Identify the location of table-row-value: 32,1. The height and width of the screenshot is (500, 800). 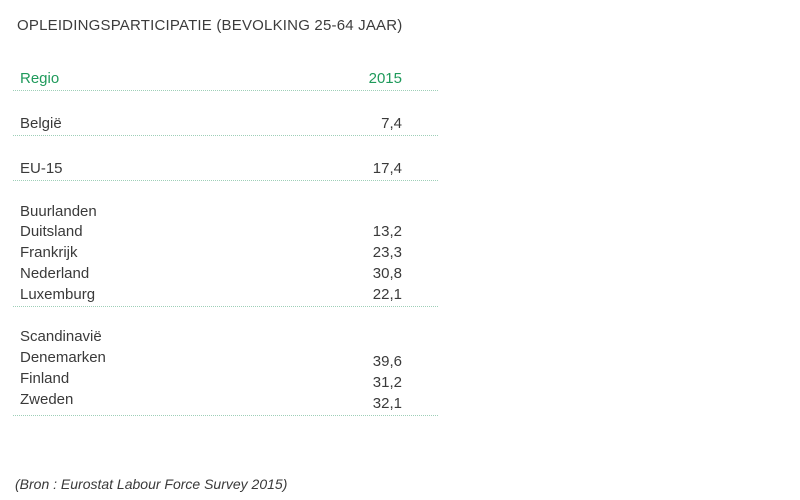
(225, 403).